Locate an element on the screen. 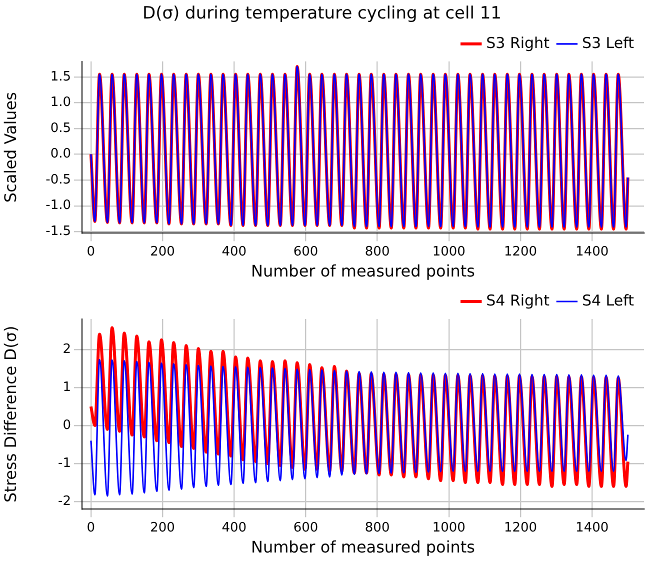 The image size is (659, 562). y-tick-label: -2 is located at coordinates (64, 501).